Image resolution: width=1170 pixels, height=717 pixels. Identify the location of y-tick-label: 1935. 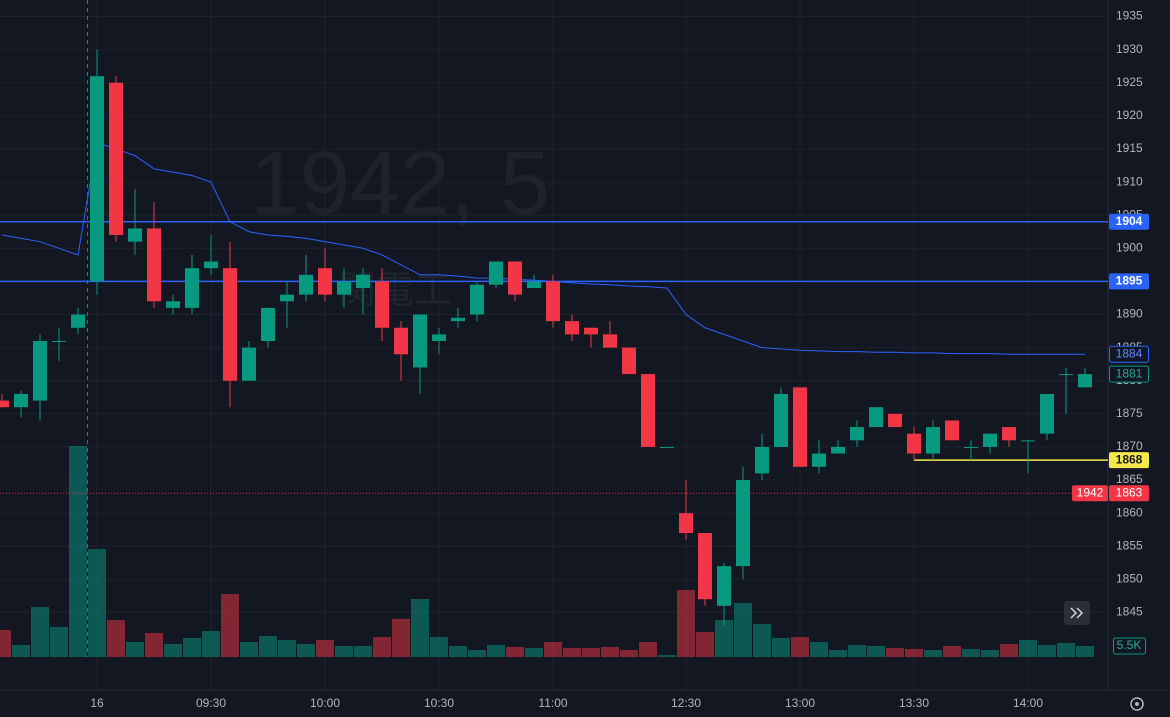
(1129, 16).